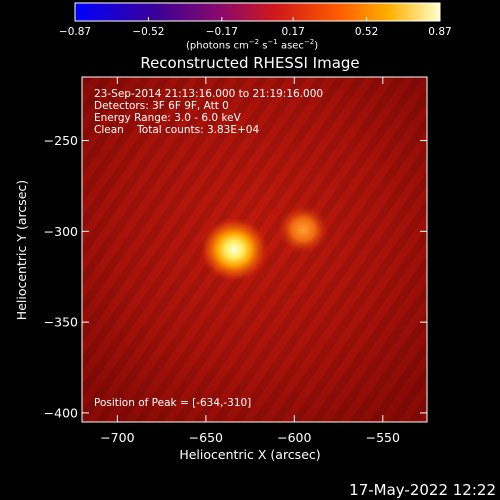 Image resolution: width=500 pixels, height=500 pixels. I want to click on primary-source, so click(234, 249).